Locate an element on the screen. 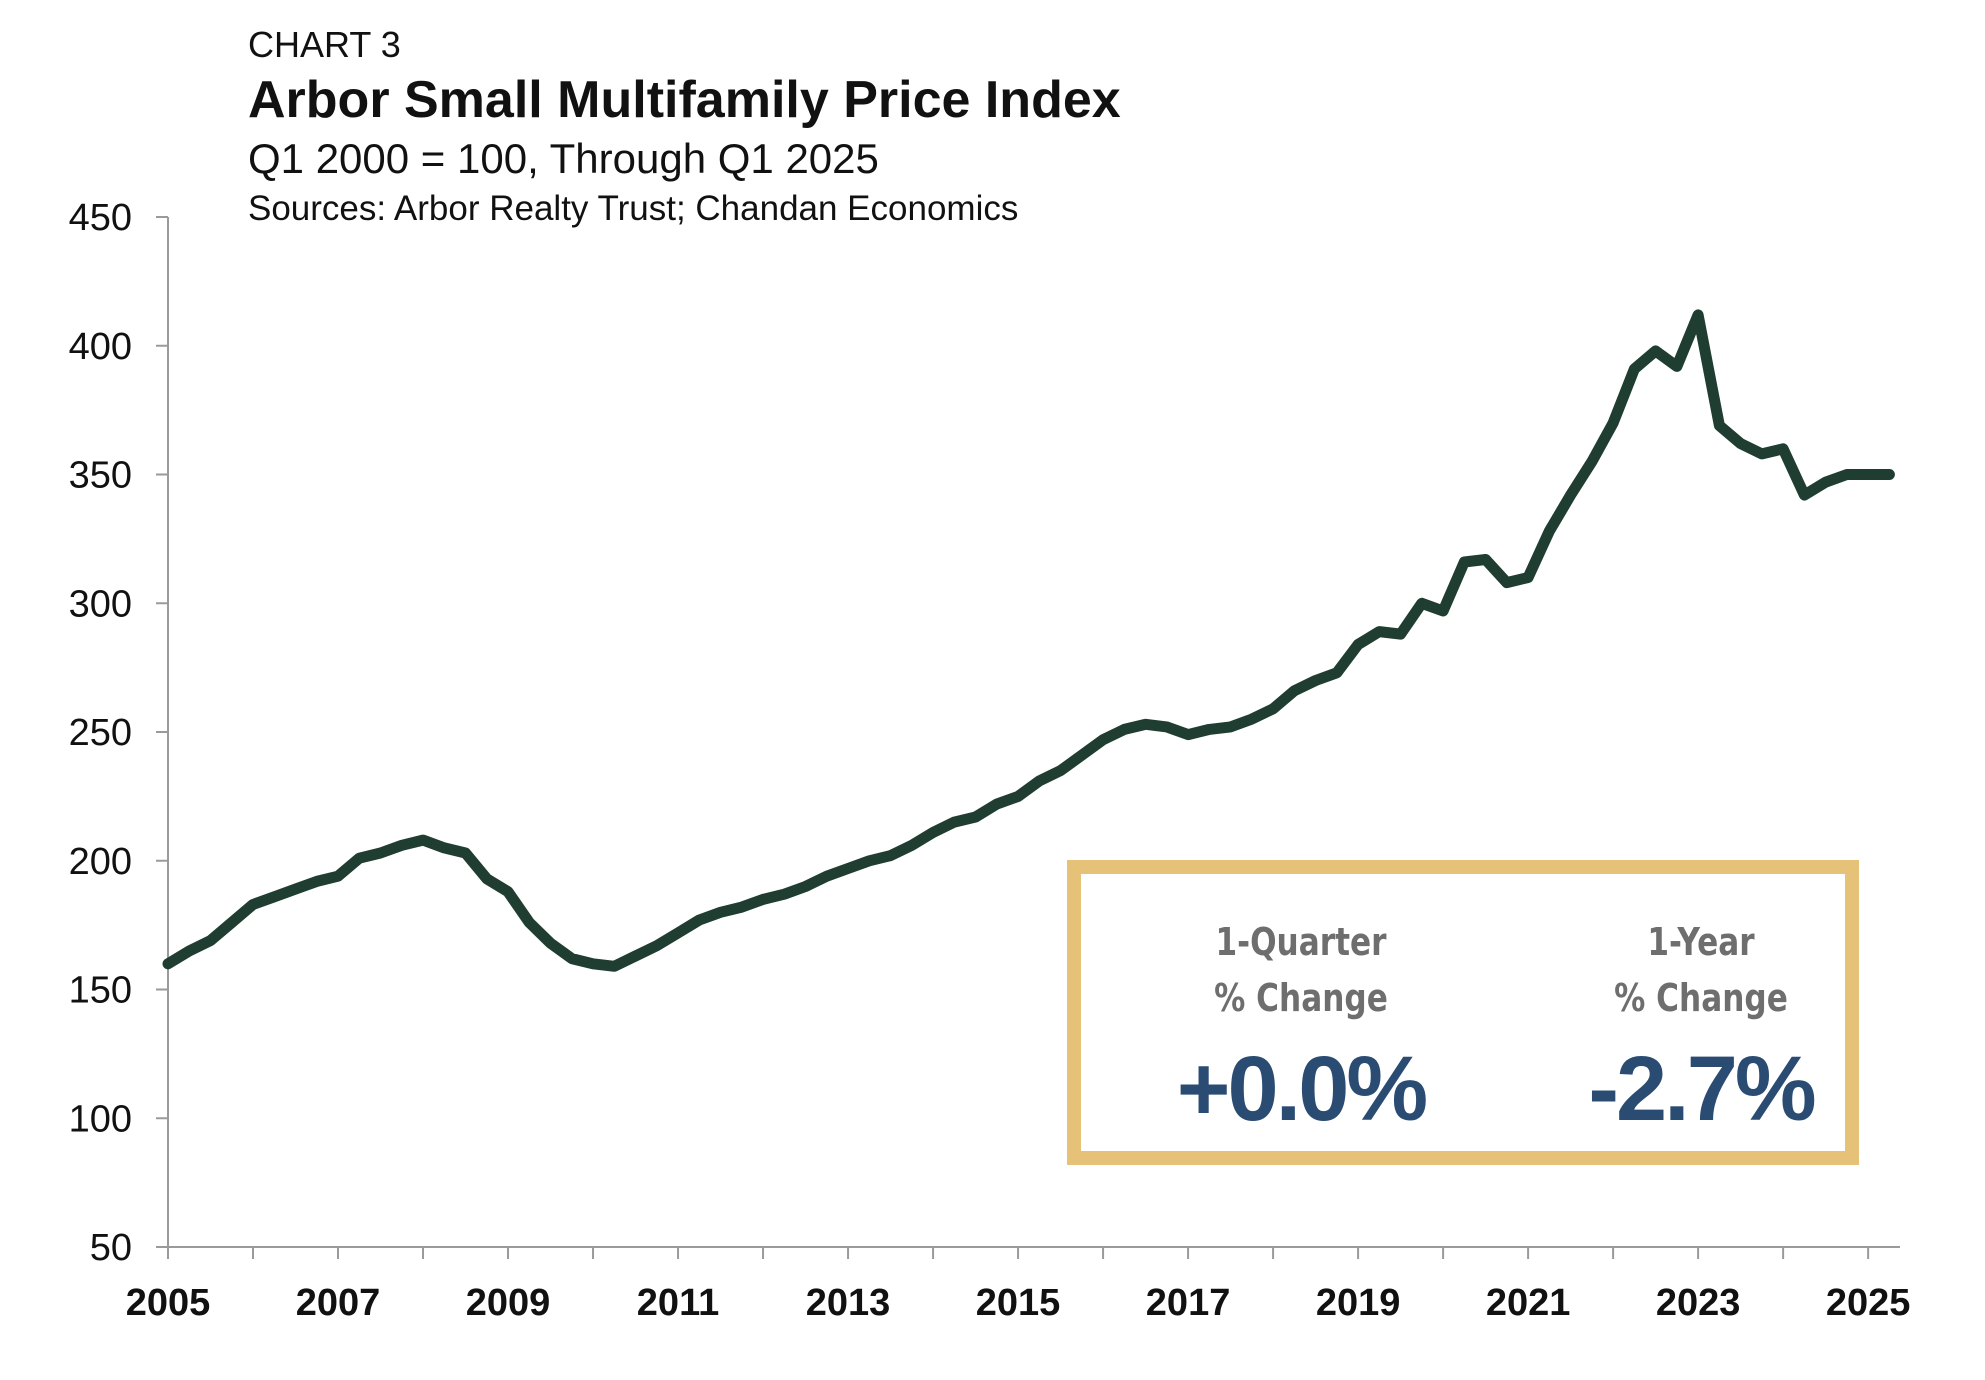 Image resolution: width=1985 pixels, height=1380 pixels. x-tick-label: 2025 is located at coordinates (1868, 1303).